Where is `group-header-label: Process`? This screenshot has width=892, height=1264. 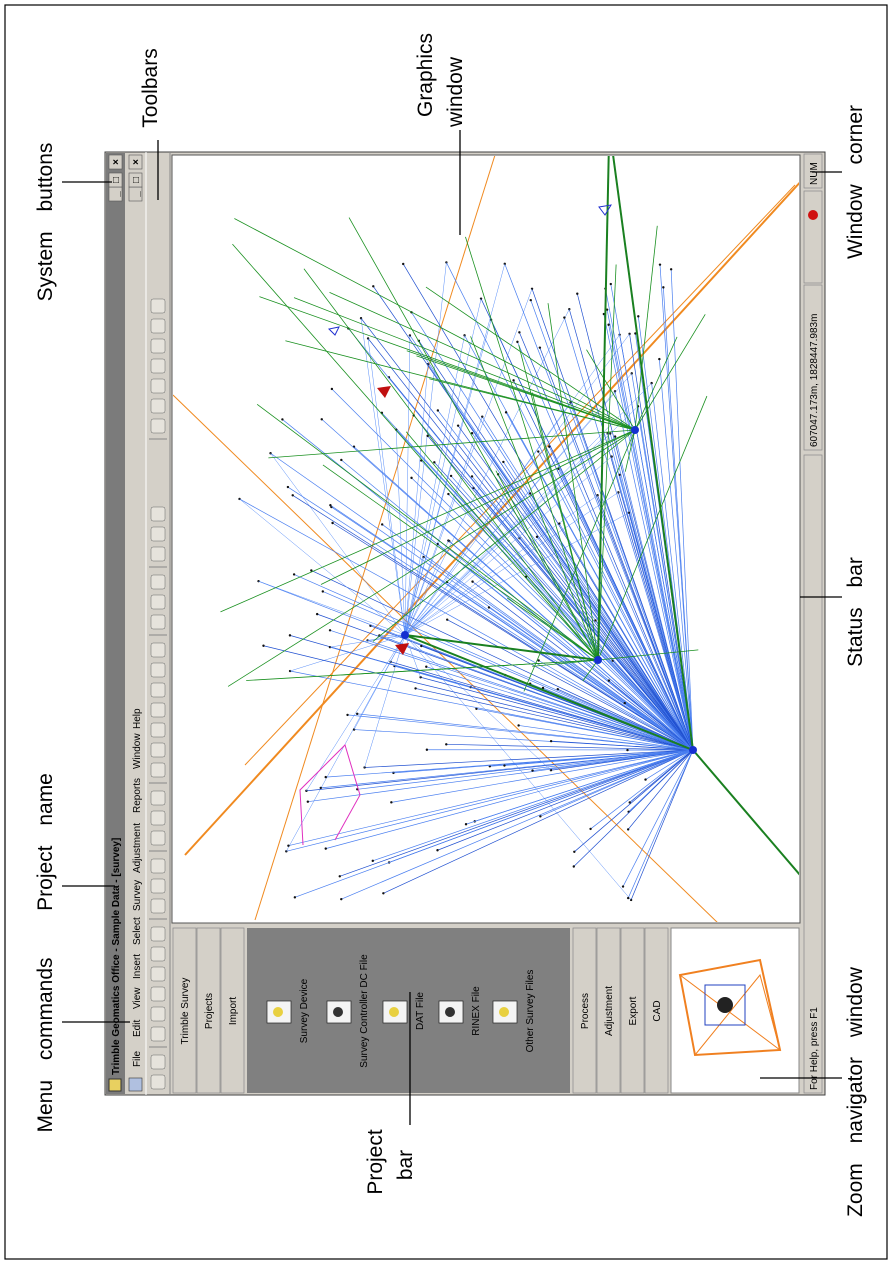 group-header-label: Process is located at coordinates (585, 1011).